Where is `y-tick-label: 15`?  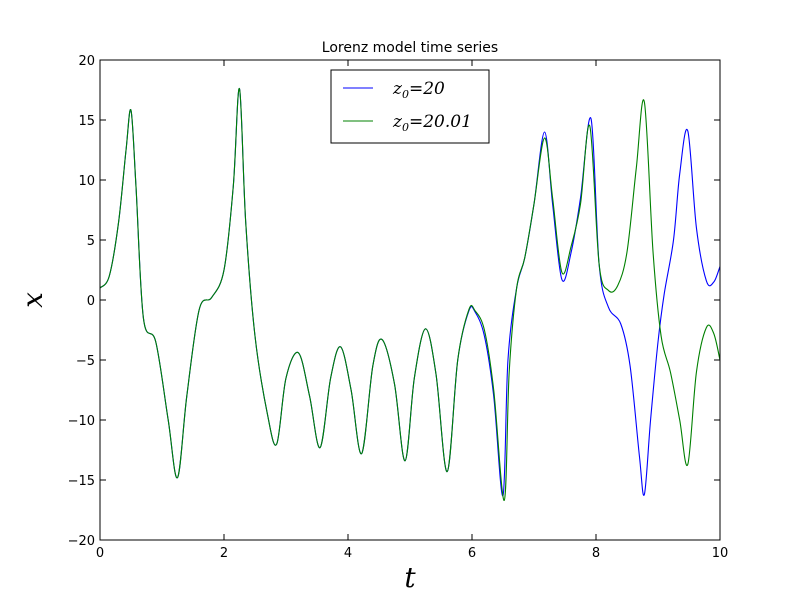 y-tick-label: 15 is located at coordinates (86, 121).